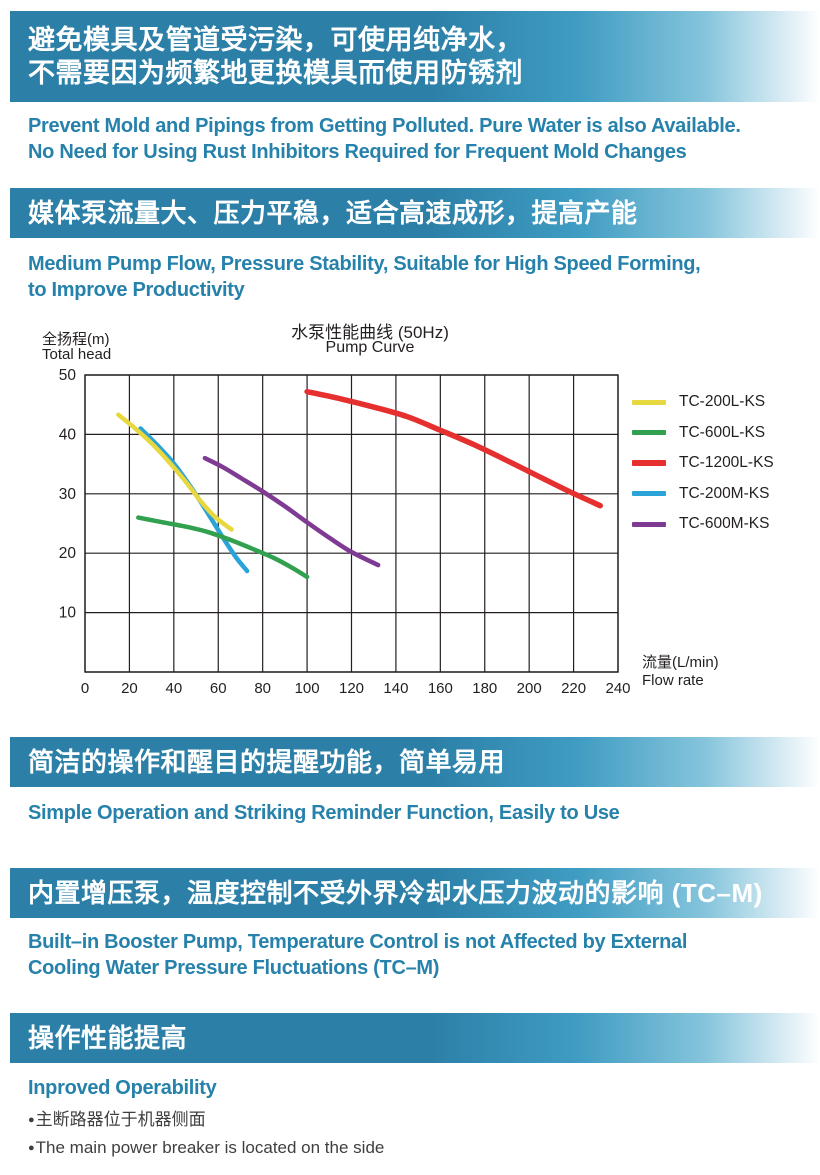 This screenshot has width=820, height=1175. What do you see at coordinates (223, 547) in the screenshot?
I see `curve-TC-600L-KS` at bounding box center [223, 547].